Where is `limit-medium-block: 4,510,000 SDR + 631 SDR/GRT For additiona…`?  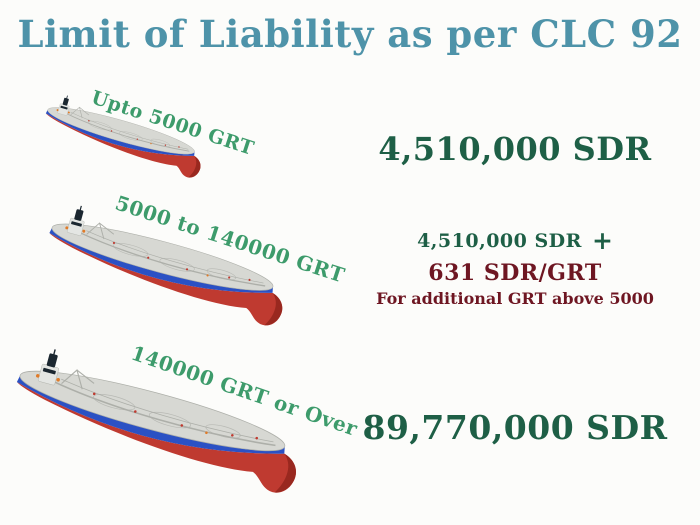 limit-medium-block: 4,510,000 SDR + 631 SDR/GRT For additiona… is located at coordinates (515, 267).